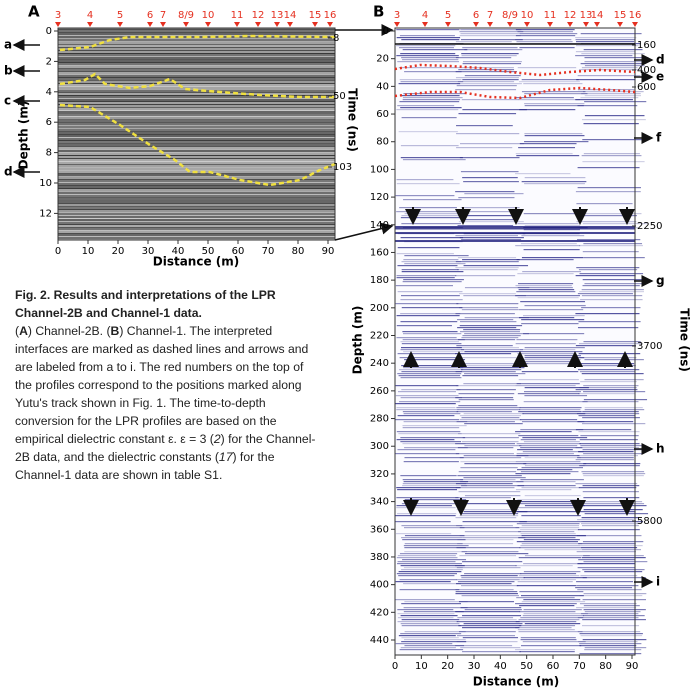 This screenshot has width=700, height=693. I want to click on interface-label: d, so click(8, 172).